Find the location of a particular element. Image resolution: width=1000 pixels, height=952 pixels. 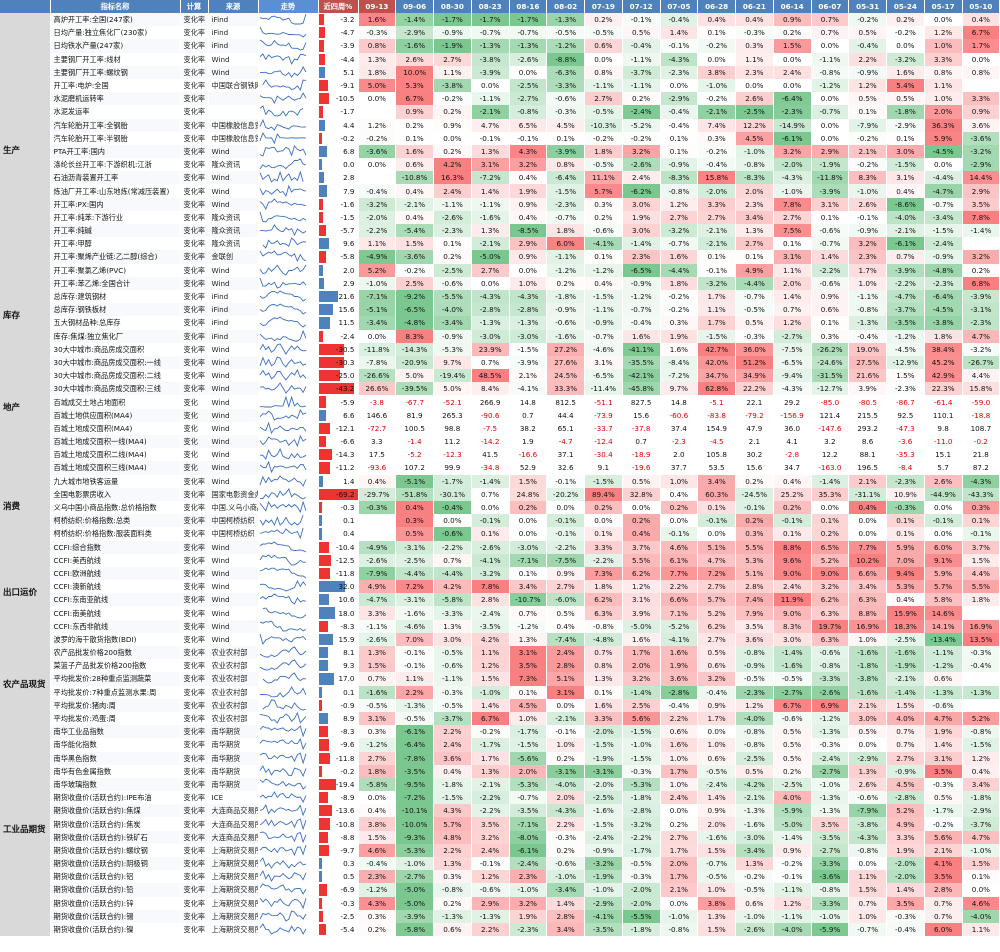

weekly-value: 5.3% is located at coordinates (905, 587).